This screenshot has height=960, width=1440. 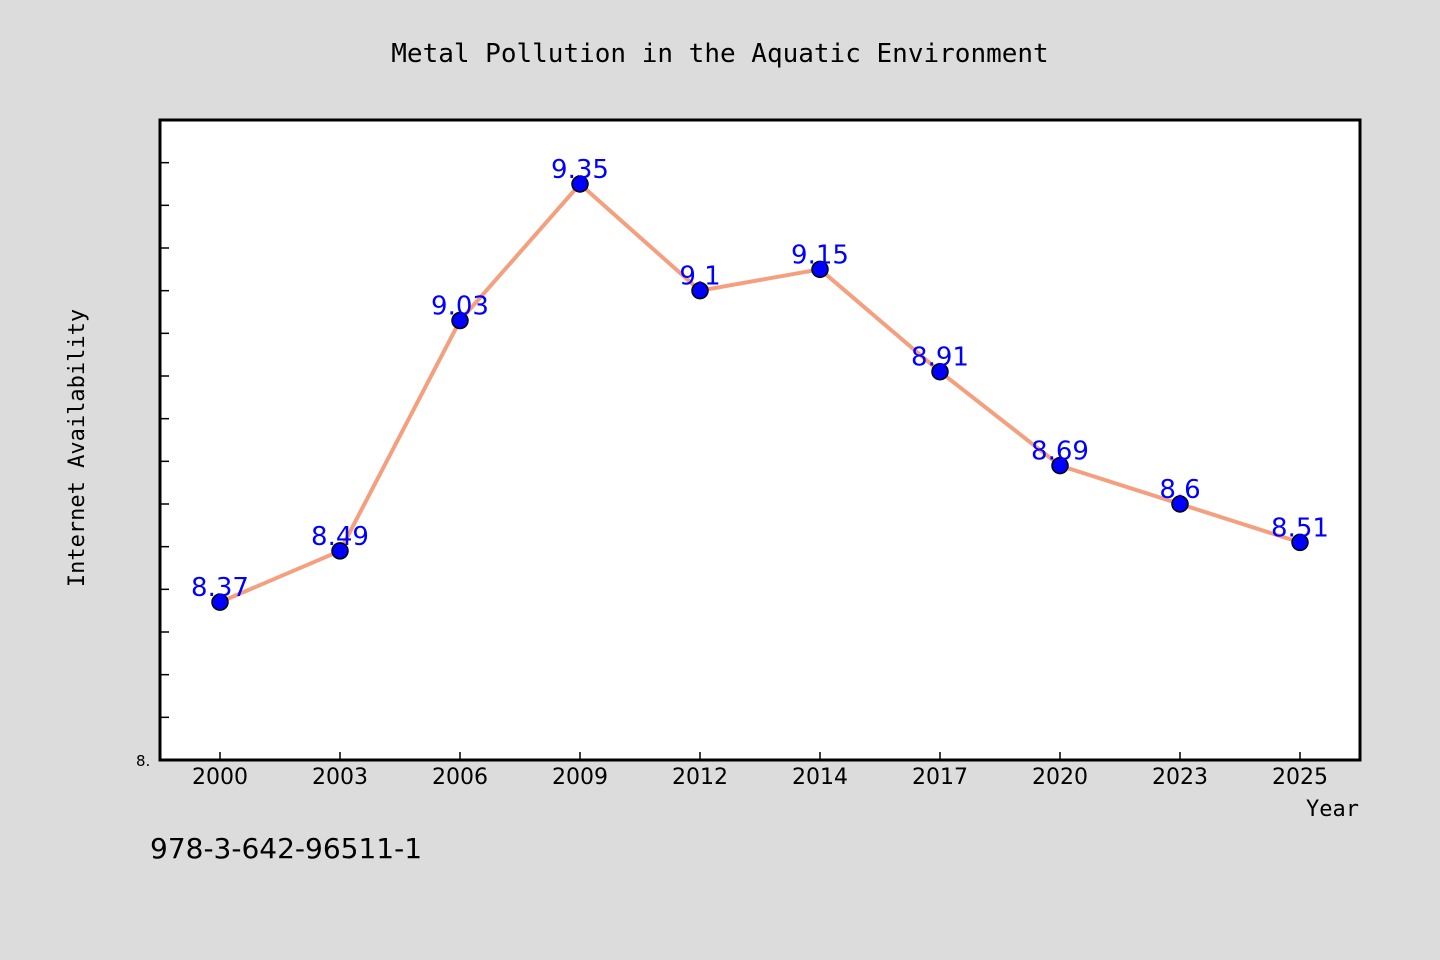 I want to click on data-label: 8.91, so click(x=940, y=358).